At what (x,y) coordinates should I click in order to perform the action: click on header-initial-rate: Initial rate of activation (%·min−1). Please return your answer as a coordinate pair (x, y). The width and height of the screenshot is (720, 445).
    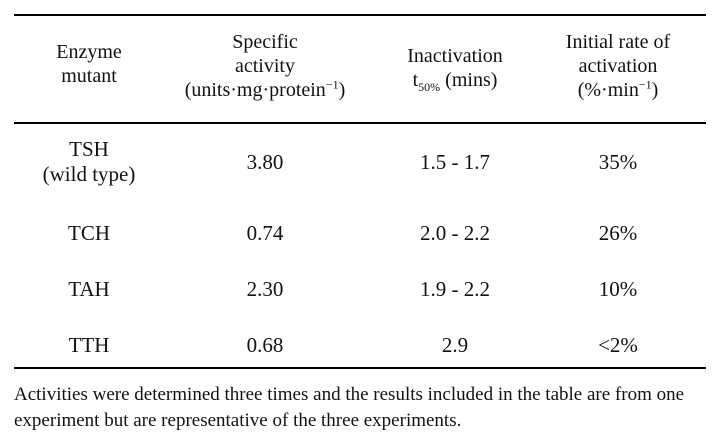
    Looking at the image, I should click on (618, 66).